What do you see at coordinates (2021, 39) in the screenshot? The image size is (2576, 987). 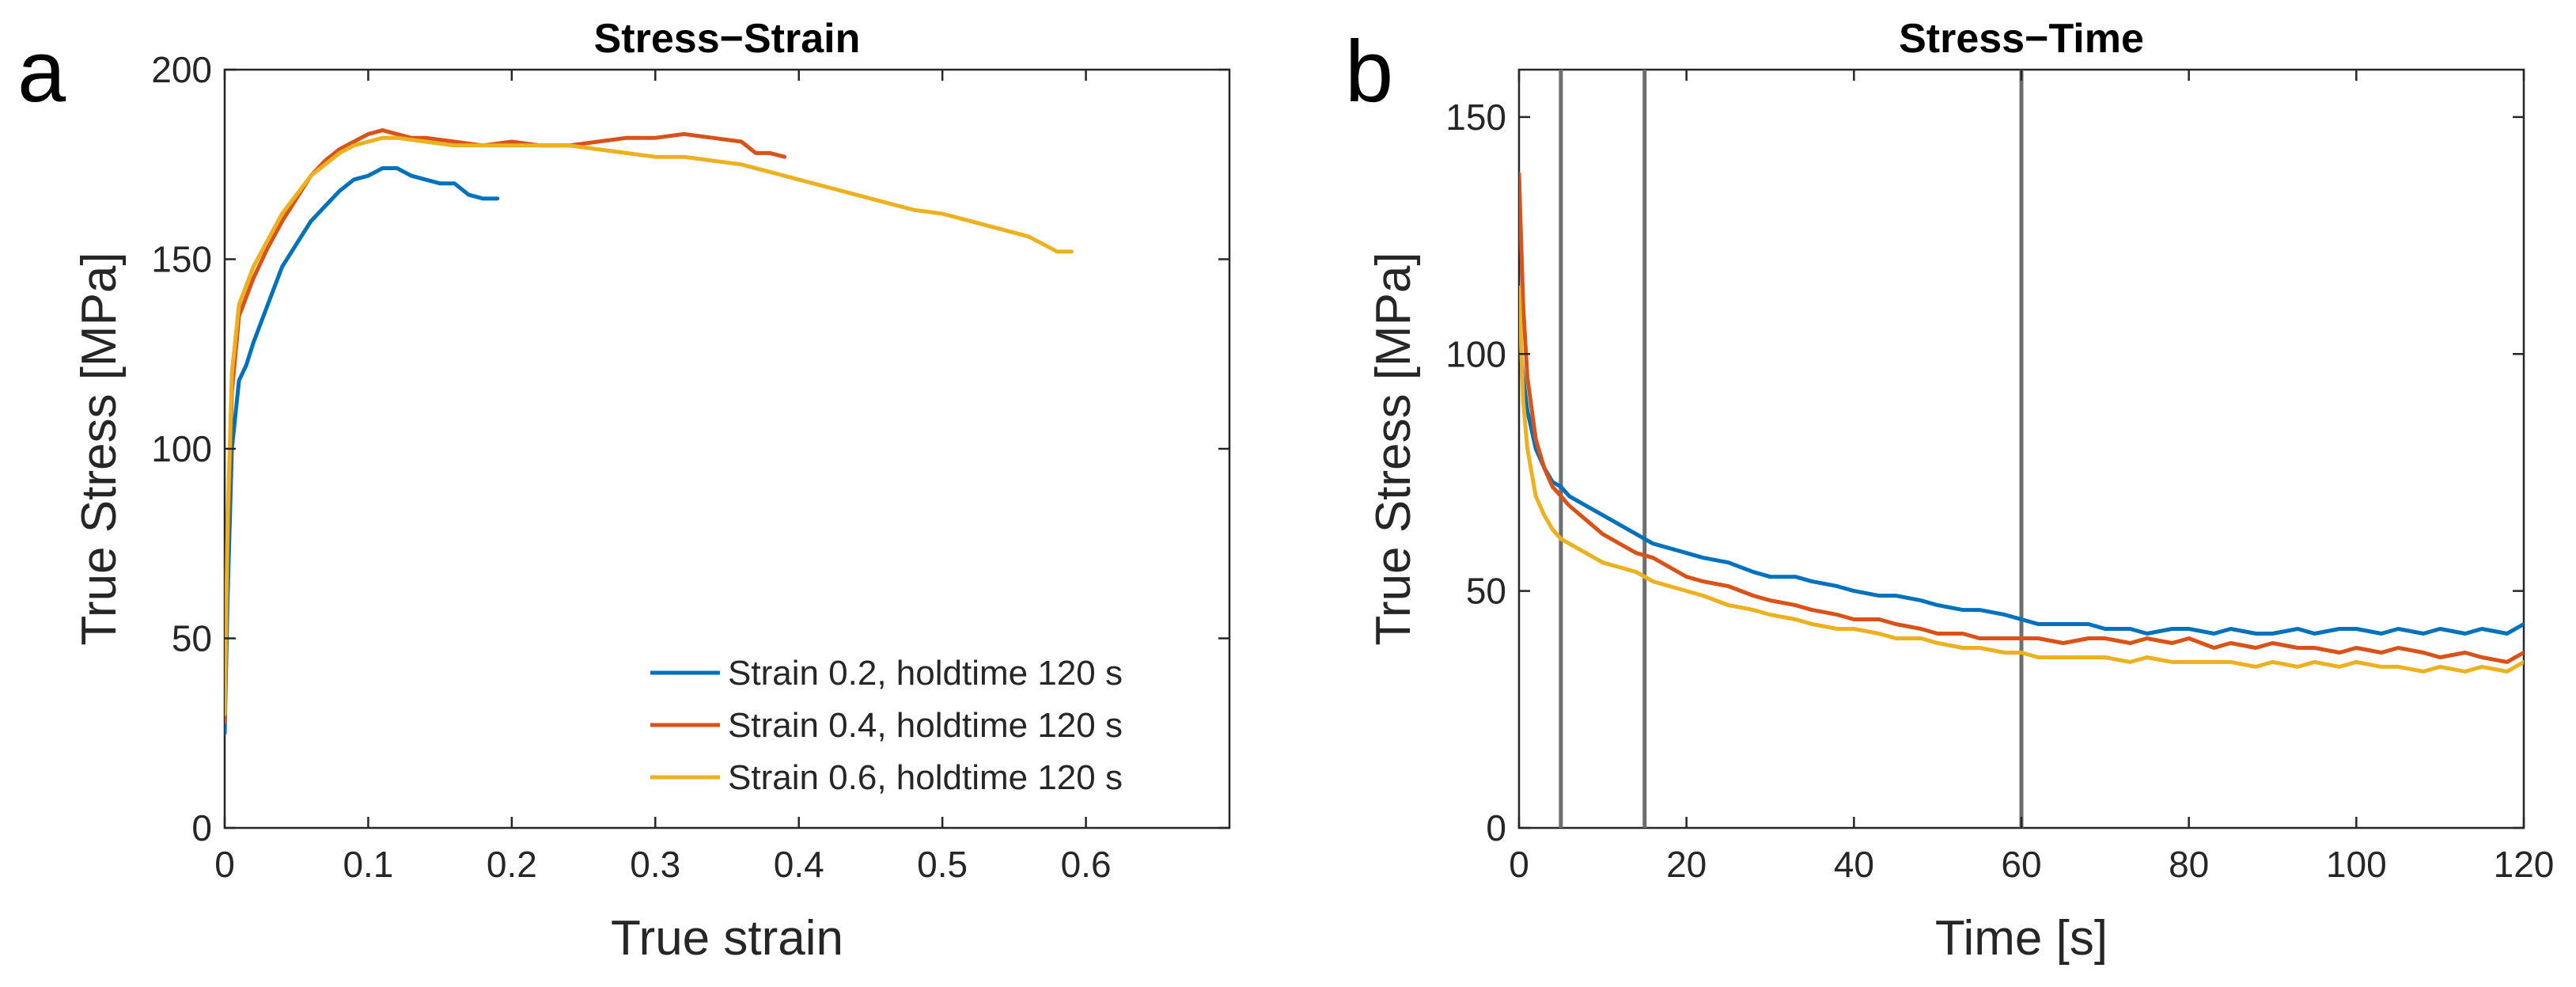 I see `chart-title: Stress−Time` at bounding box center [2021, 39].